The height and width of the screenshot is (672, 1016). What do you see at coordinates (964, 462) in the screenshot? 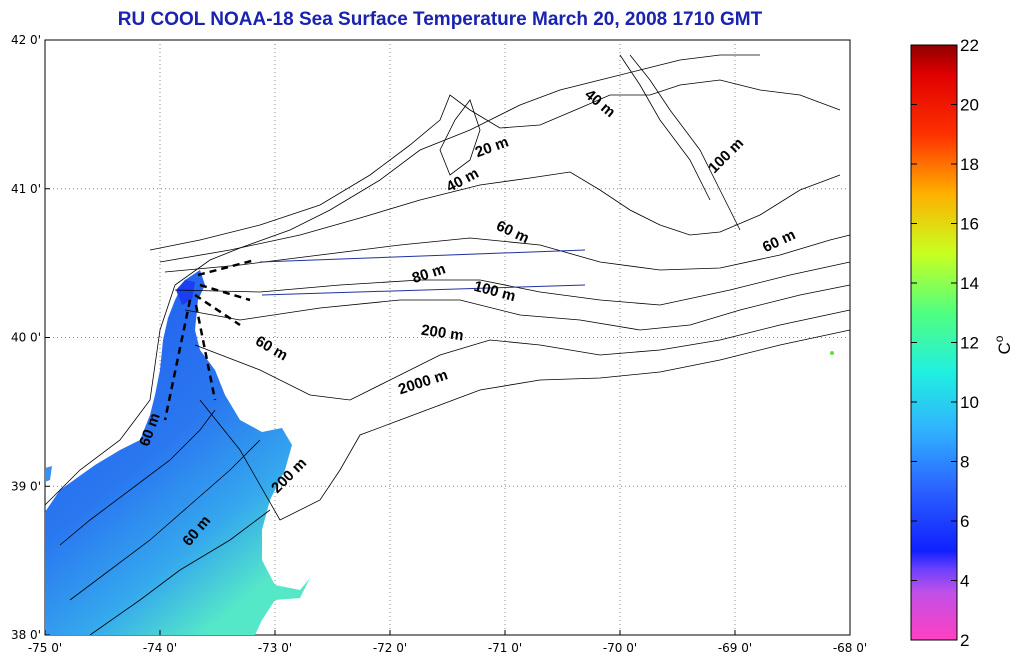
I see `colorbar-tick-label: 8` at bounding box center [964, 462].